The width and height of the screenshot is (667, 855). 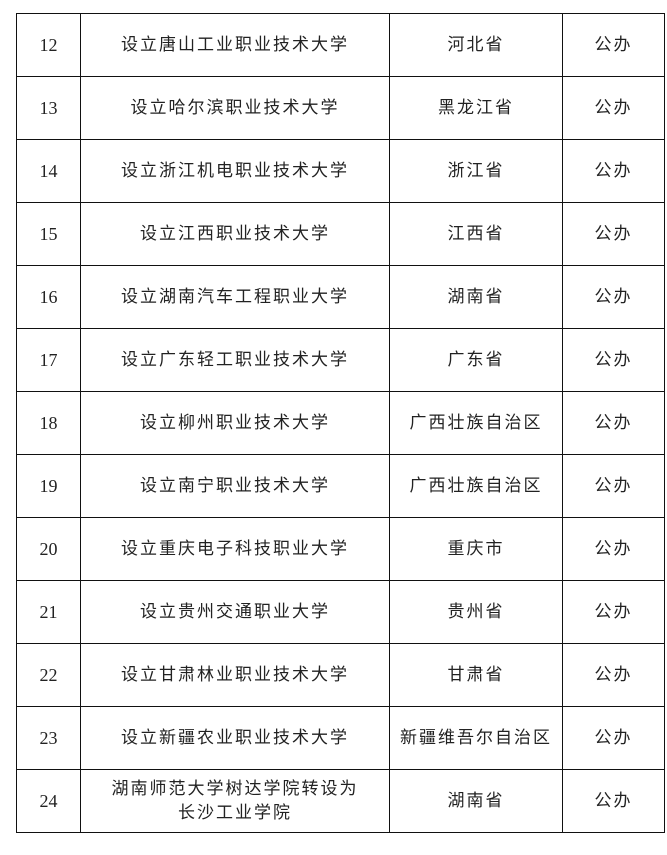 I want to click on row-number: 23, so click(x=48, y=738).